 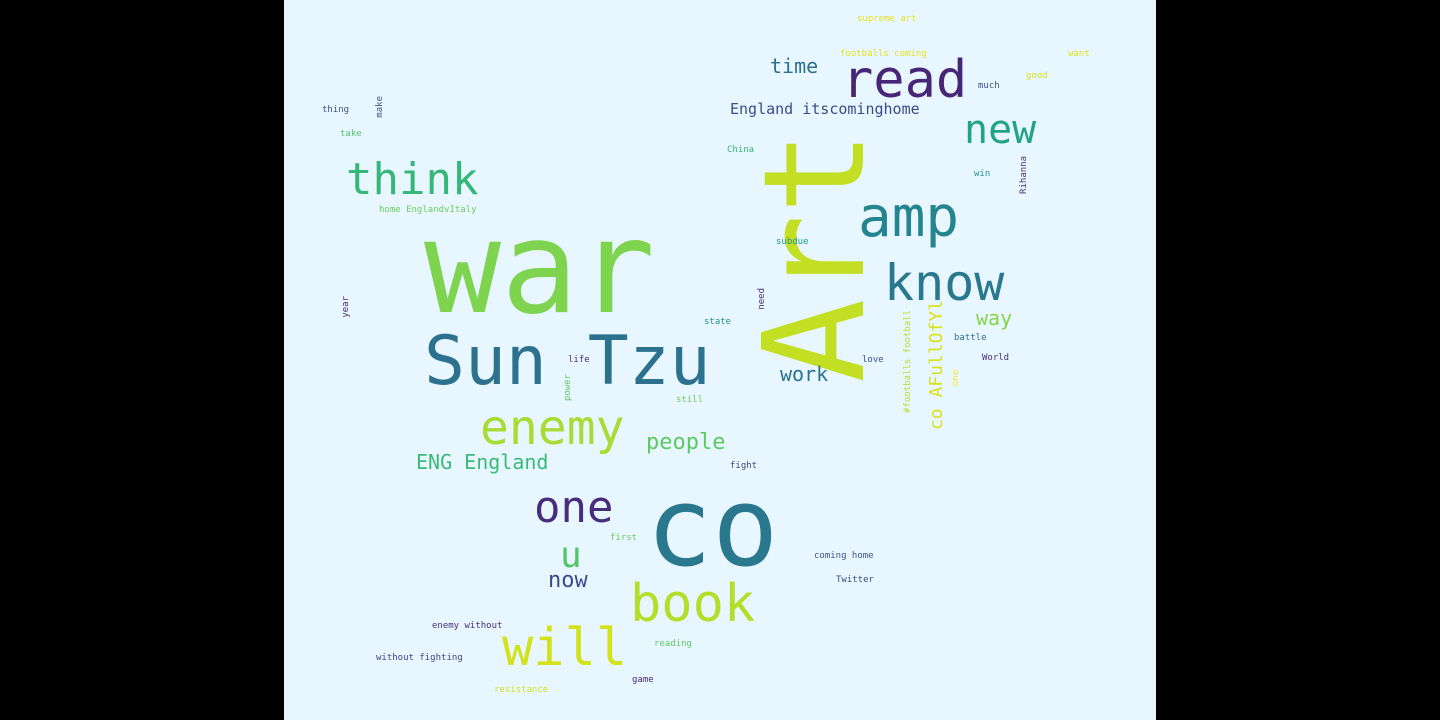 What do you see at coordinates (412, 179) in the screenshot?
I see `word-think: think` at bounding box center [412, 179].